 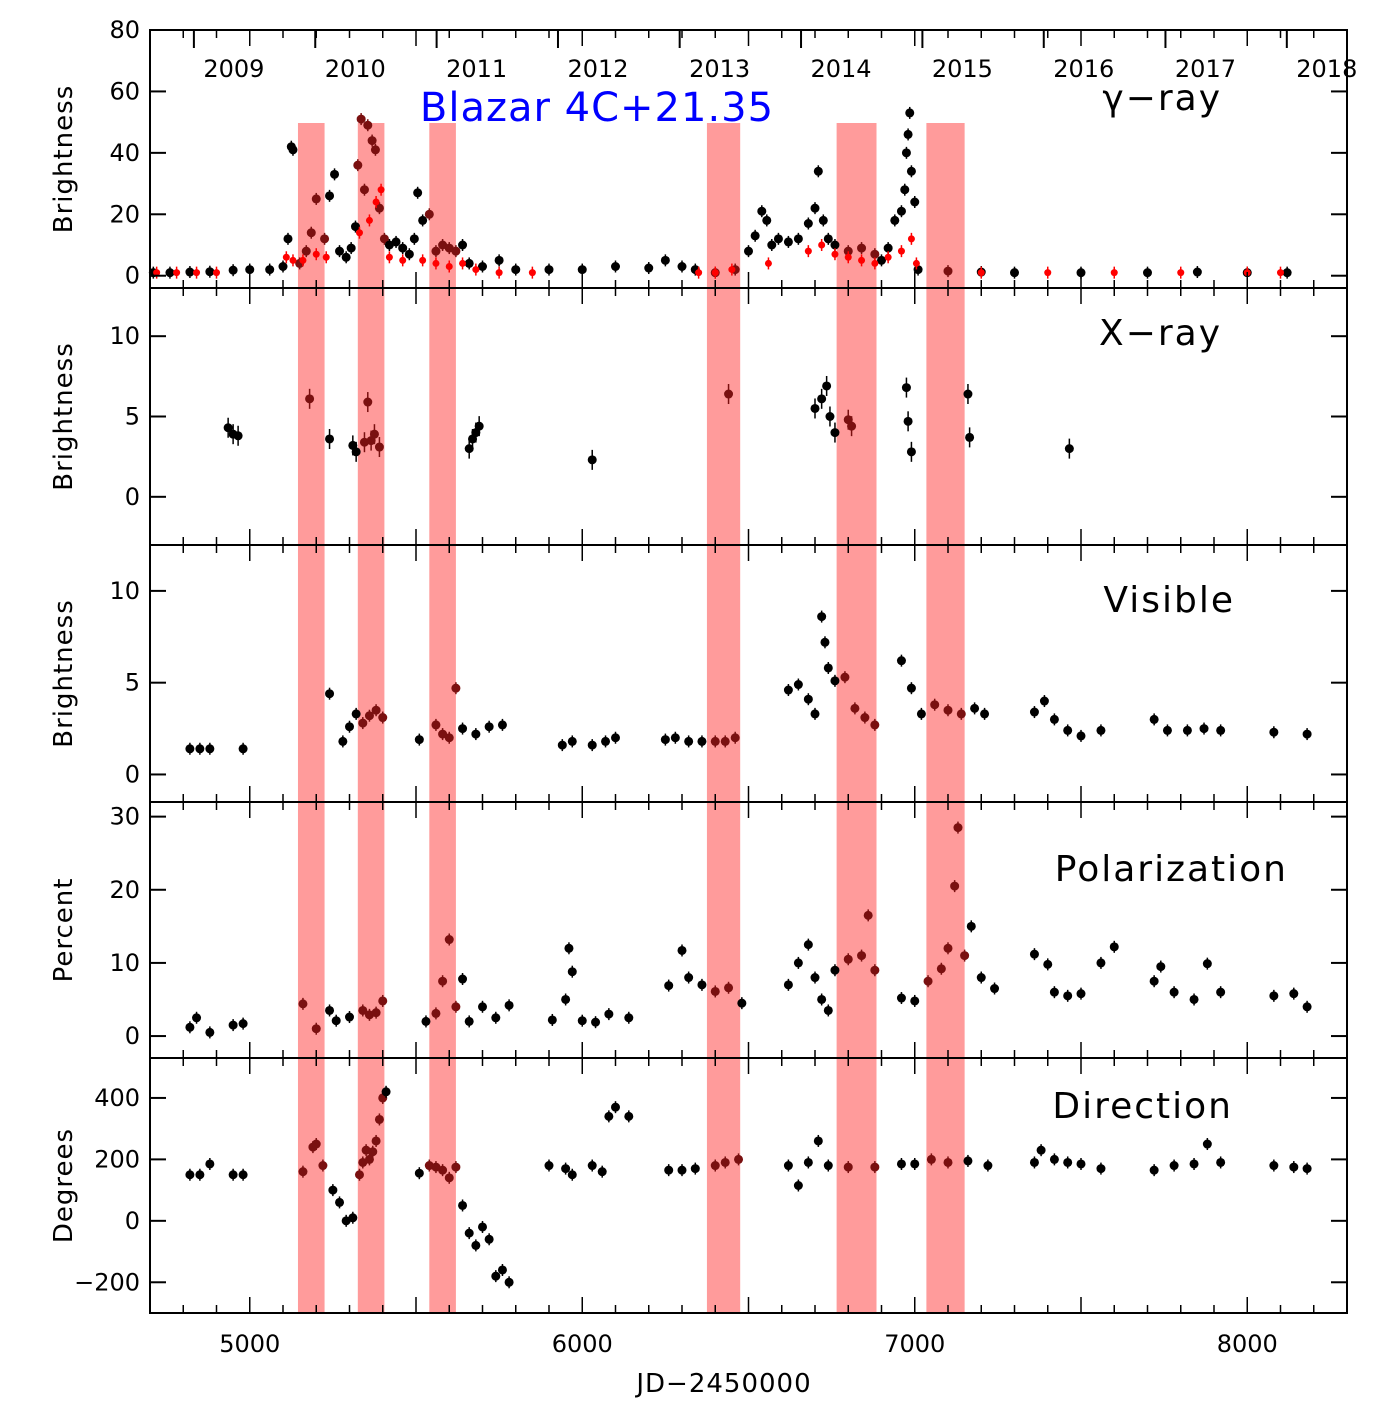 What do you see at coordinates (107, 1282) in the screenshot?
I see `y-tick-label-direction-0: −200` at bounding box center [107, 1282].